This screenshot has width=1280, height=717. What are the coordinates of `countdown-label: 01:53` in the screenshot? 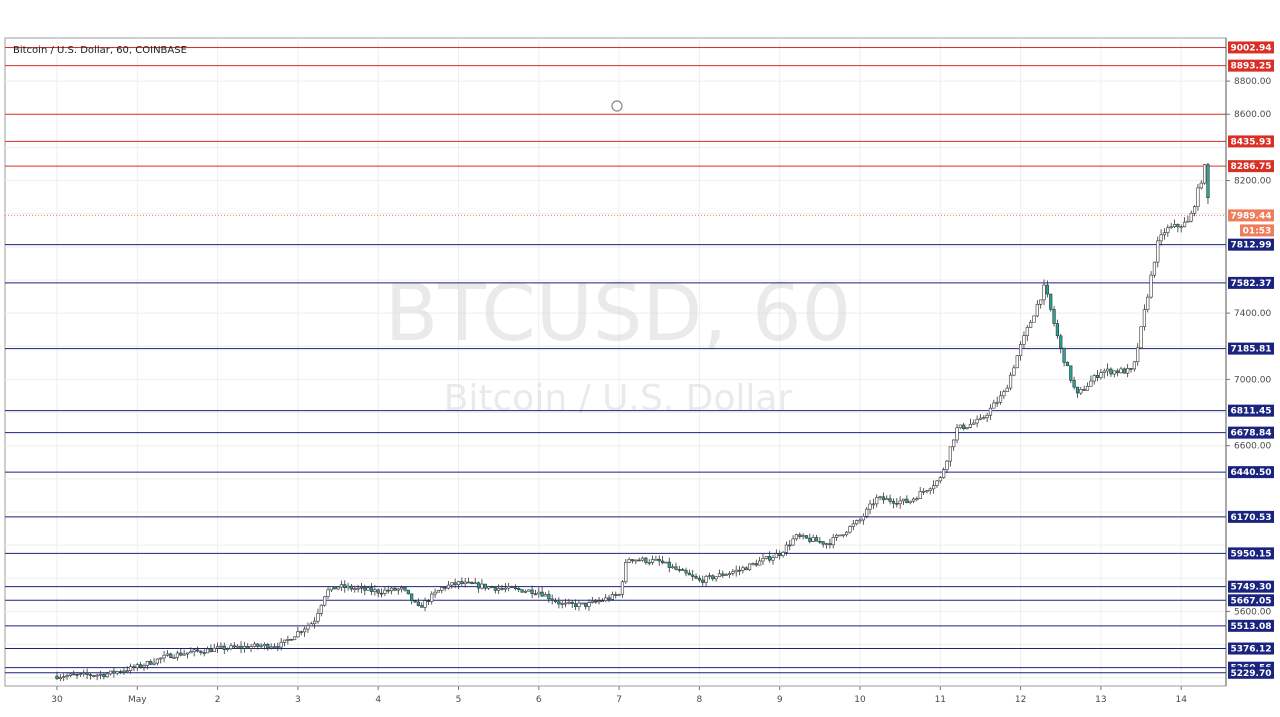 It's located at (1257, 231).